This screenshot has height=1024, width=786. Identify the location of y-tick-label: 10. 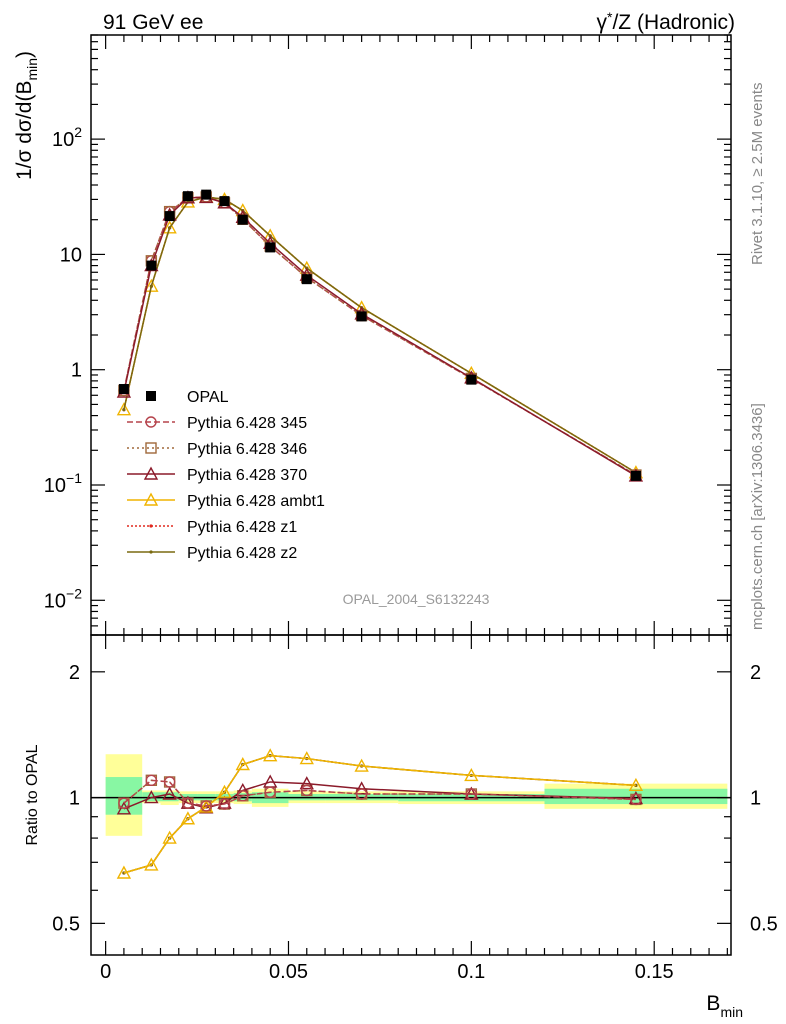
(71, 255).